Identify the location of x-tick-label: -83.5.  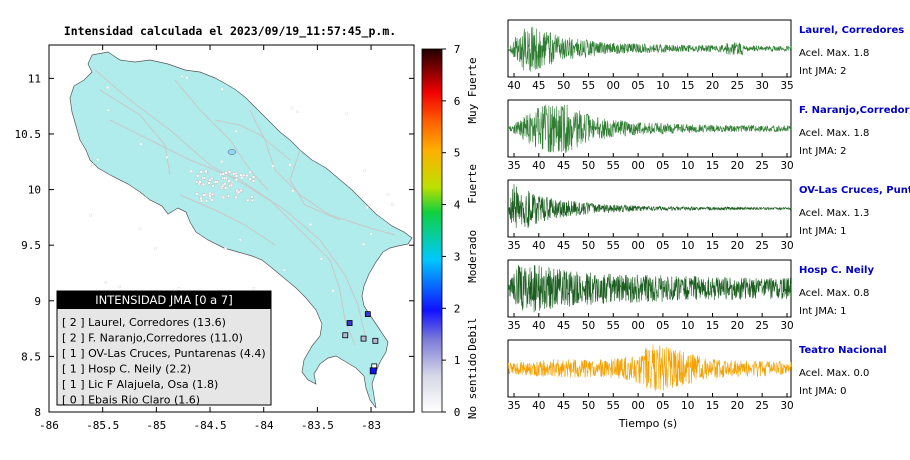
(317, 425).